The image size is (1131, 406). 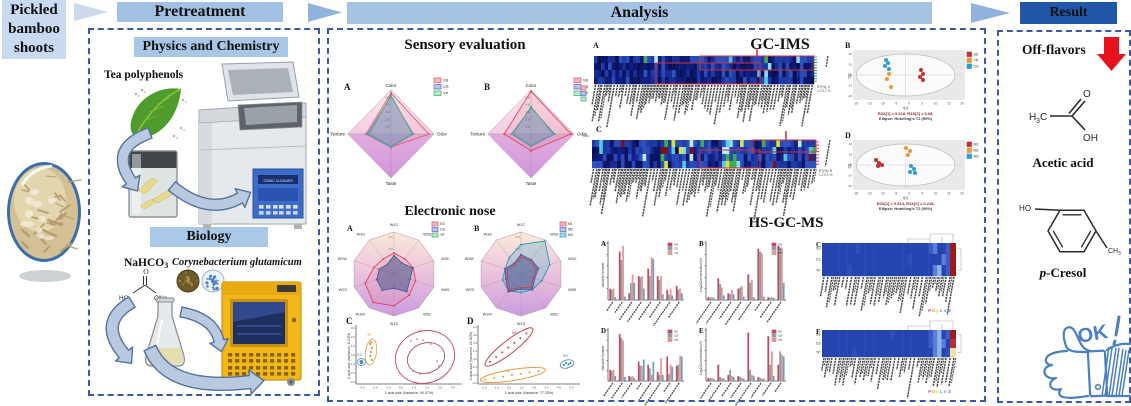 What do you see at coordinates (353, 364) in the screenshot?
I see `svg-text: -1.0` at bounding box center [353, 364].